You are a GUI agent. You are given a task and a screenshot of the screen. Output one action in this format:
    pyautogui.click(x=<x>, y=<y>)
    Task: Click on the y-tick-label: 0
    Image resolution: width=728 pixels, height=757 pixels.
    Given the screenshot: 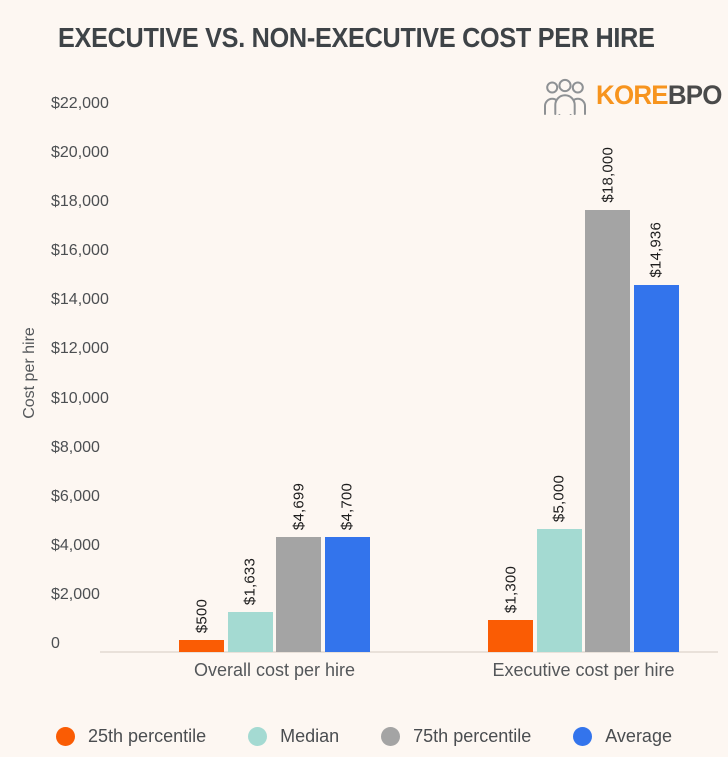 What is the action you would take?
    pyautogui.click(x=55, y=643)
    